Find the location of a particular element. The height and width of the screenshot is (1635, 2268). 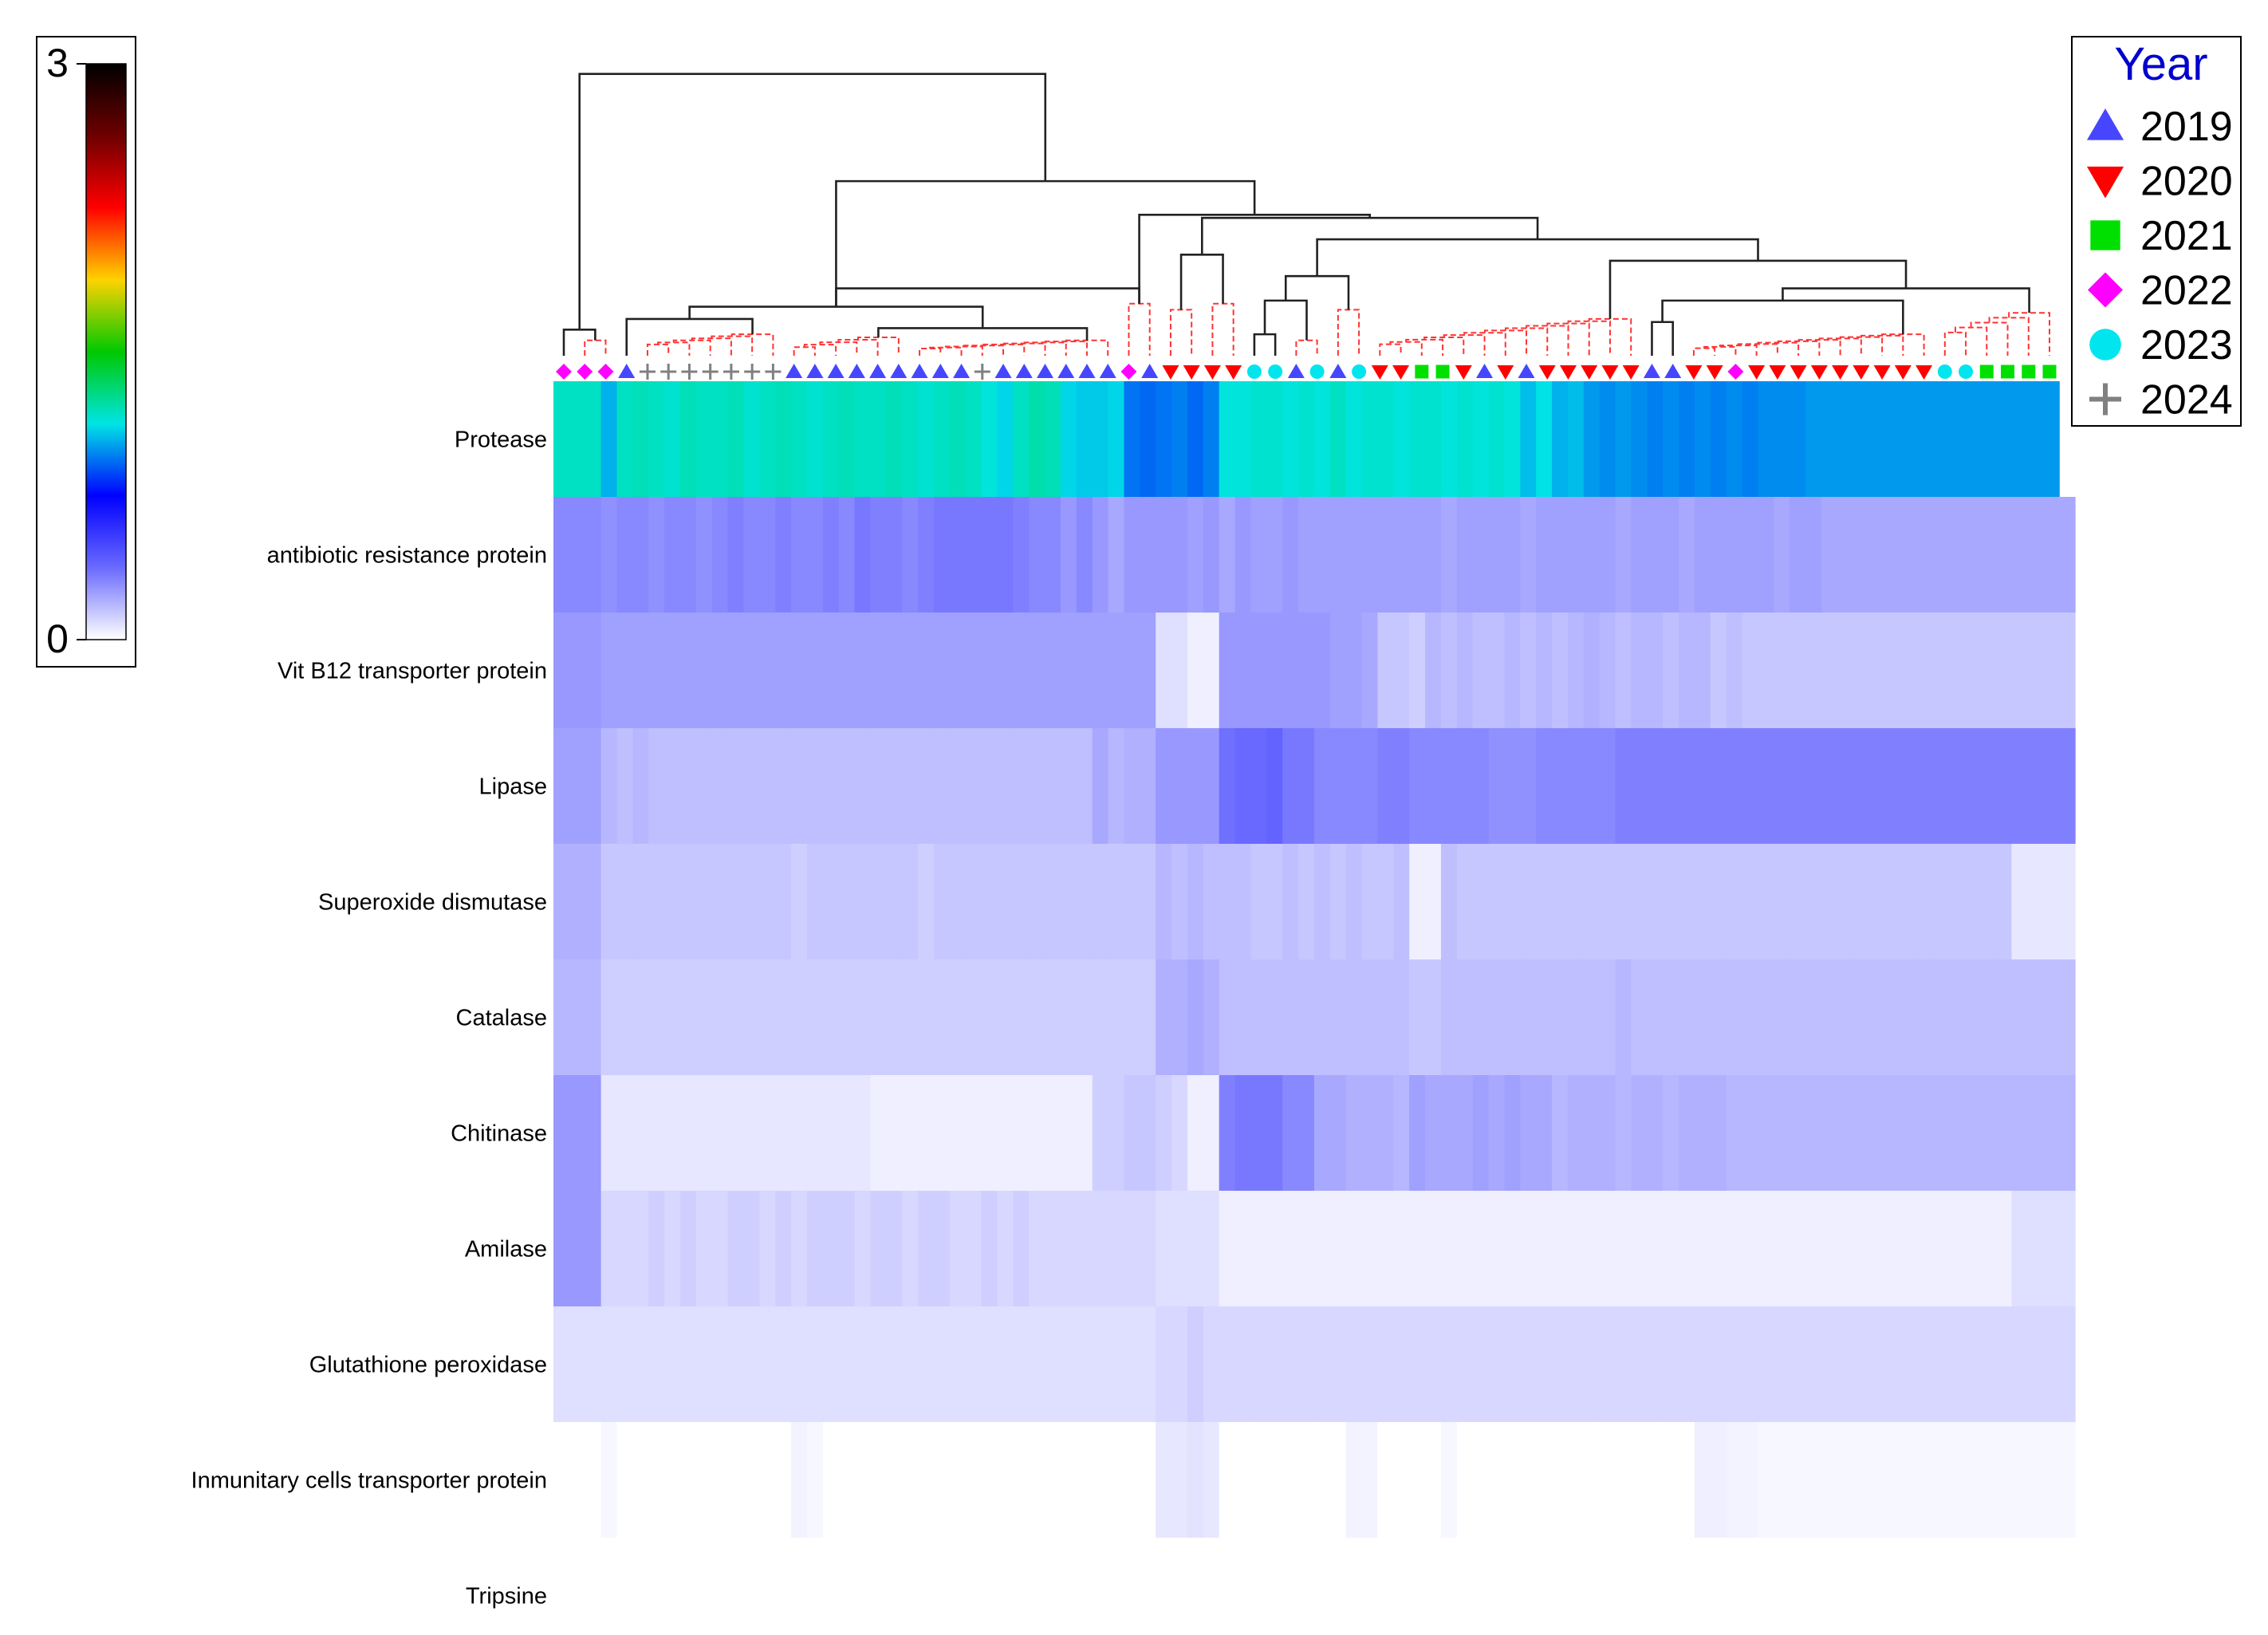

row-label: Amilase is located at coordinates (506, 1250).